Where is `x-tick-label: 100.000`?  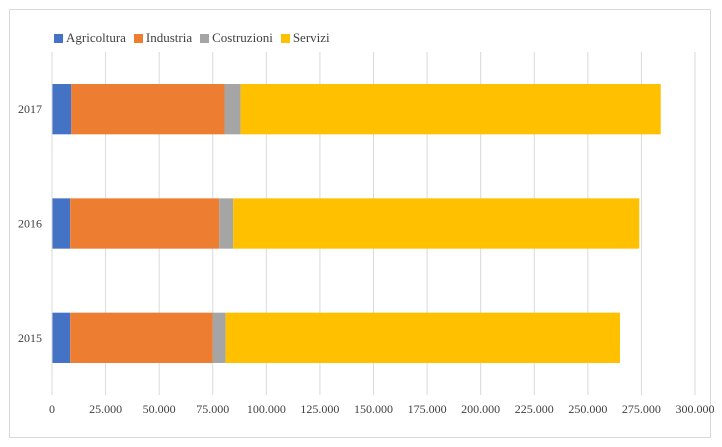
x-tick-label: 100.000 is located at coordinates (266, 409).